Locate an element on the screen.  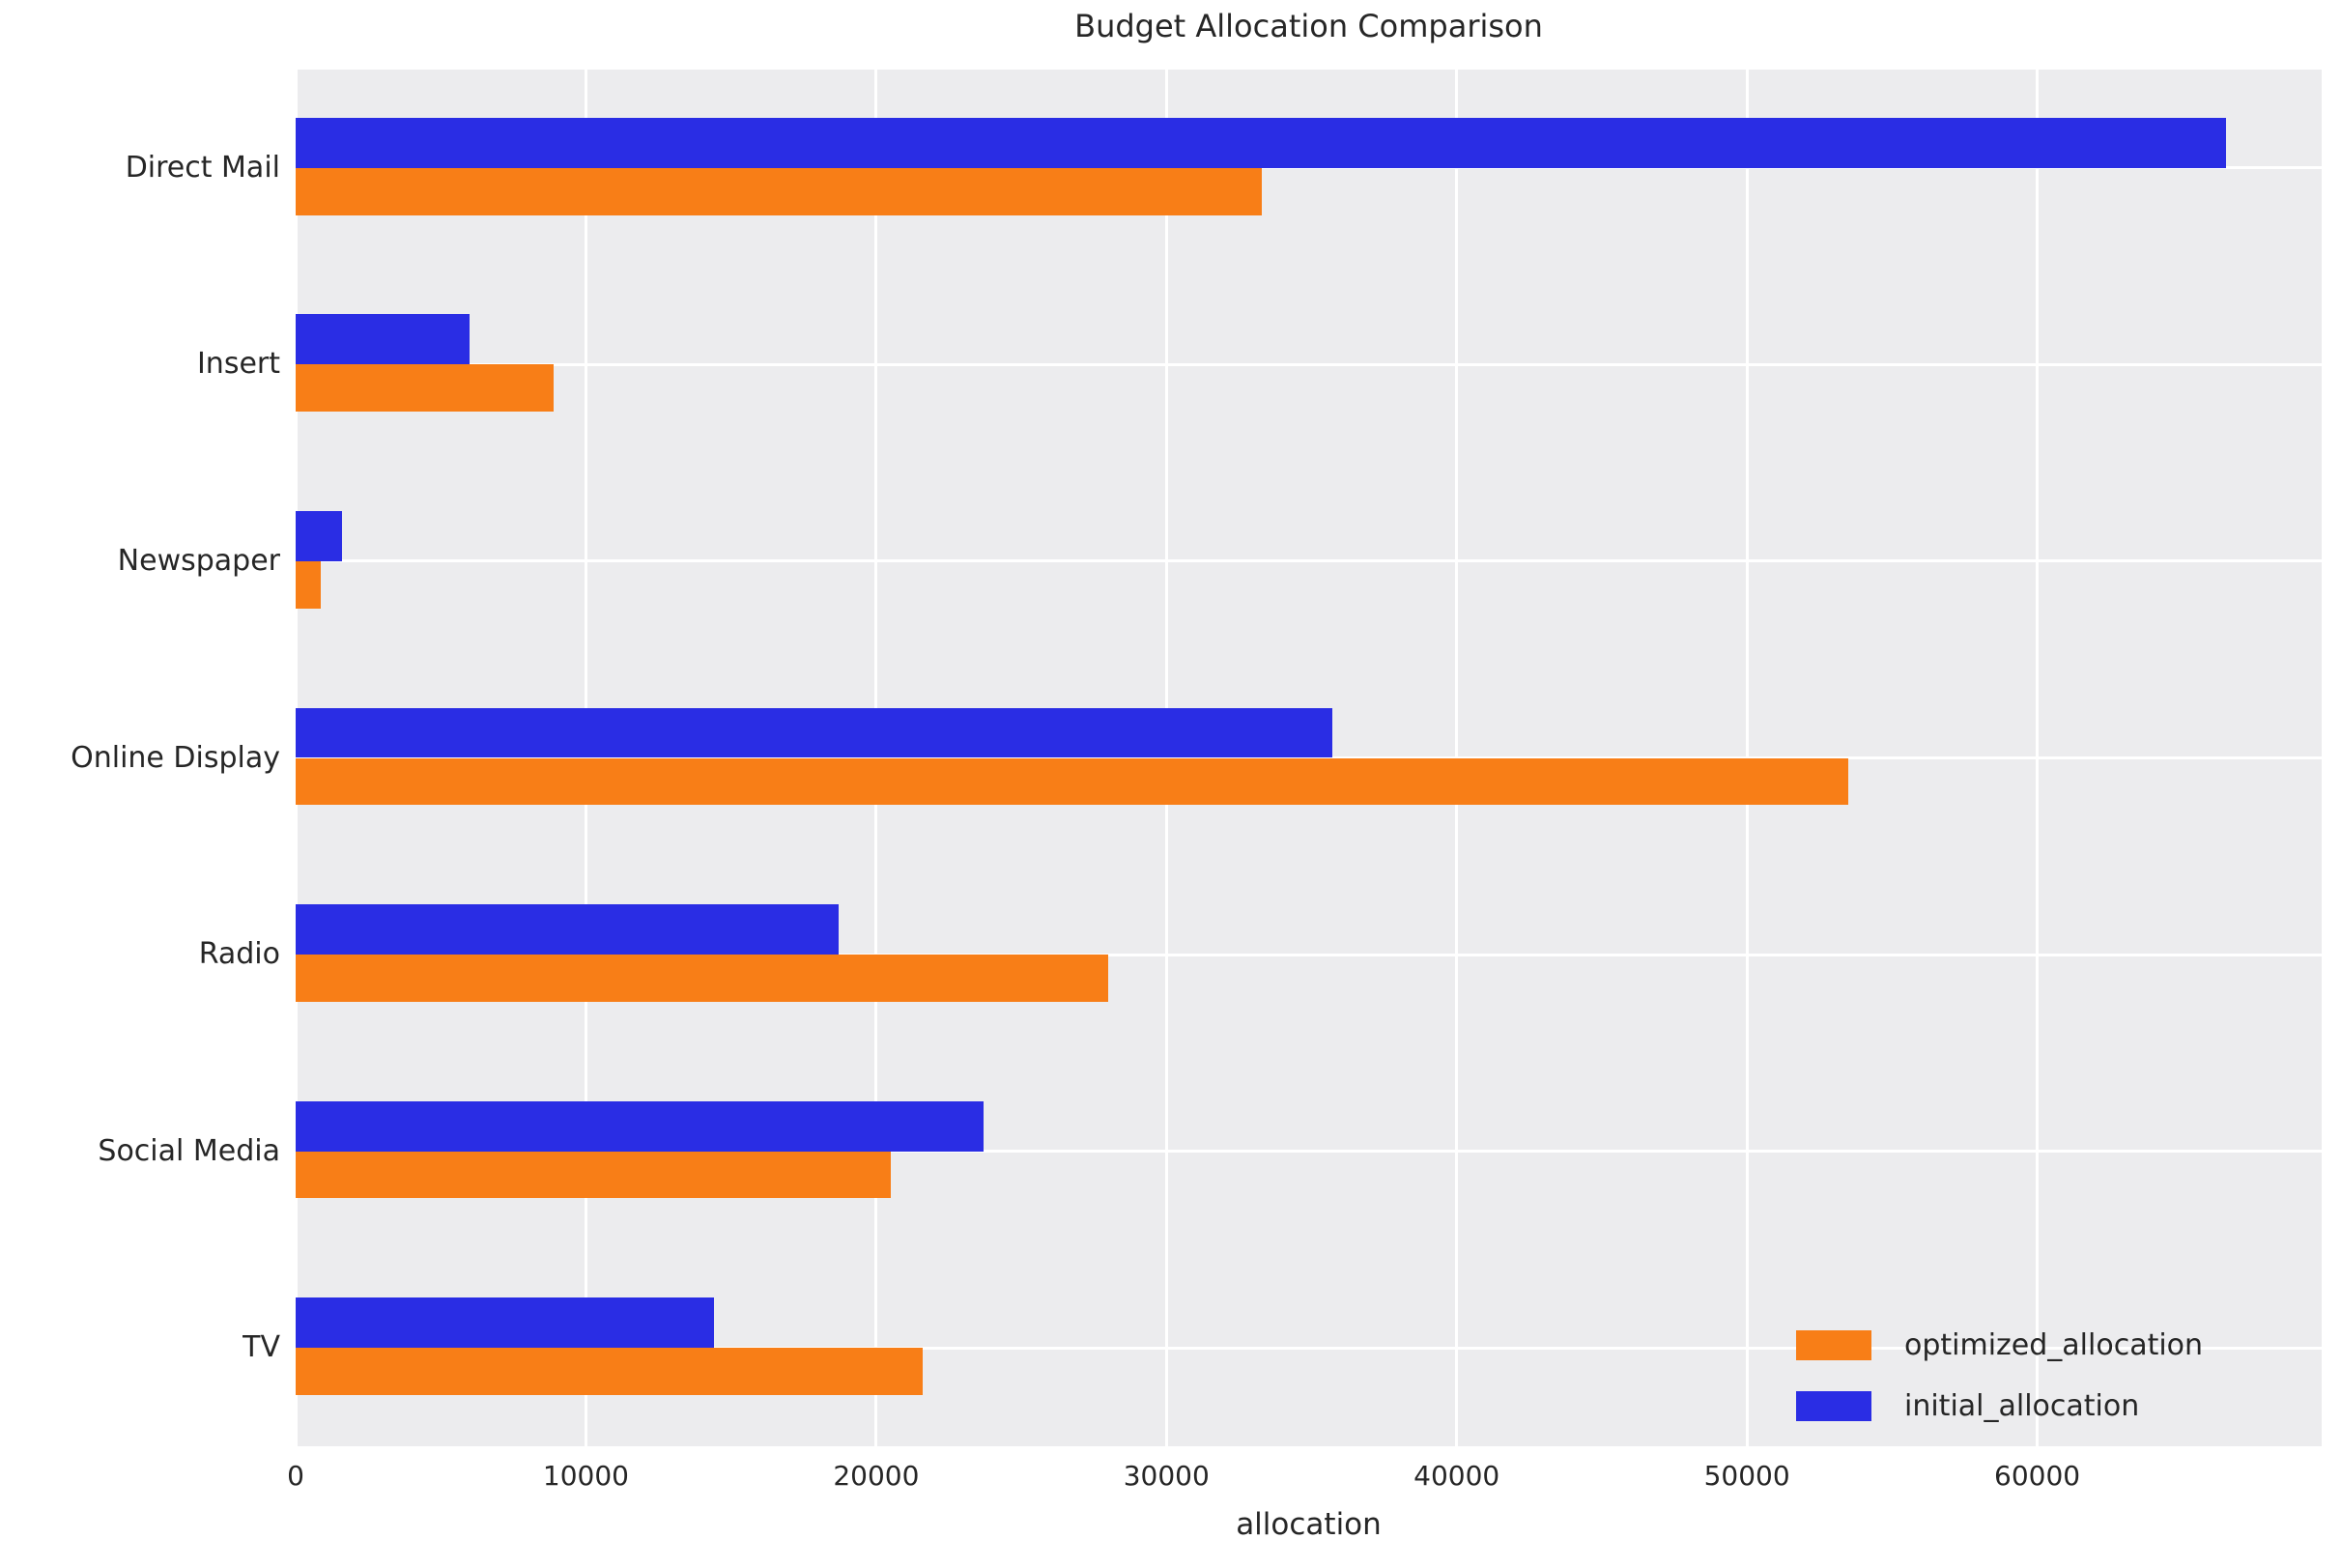
category-label-tv: TV is located at coordinates (261, 1347).